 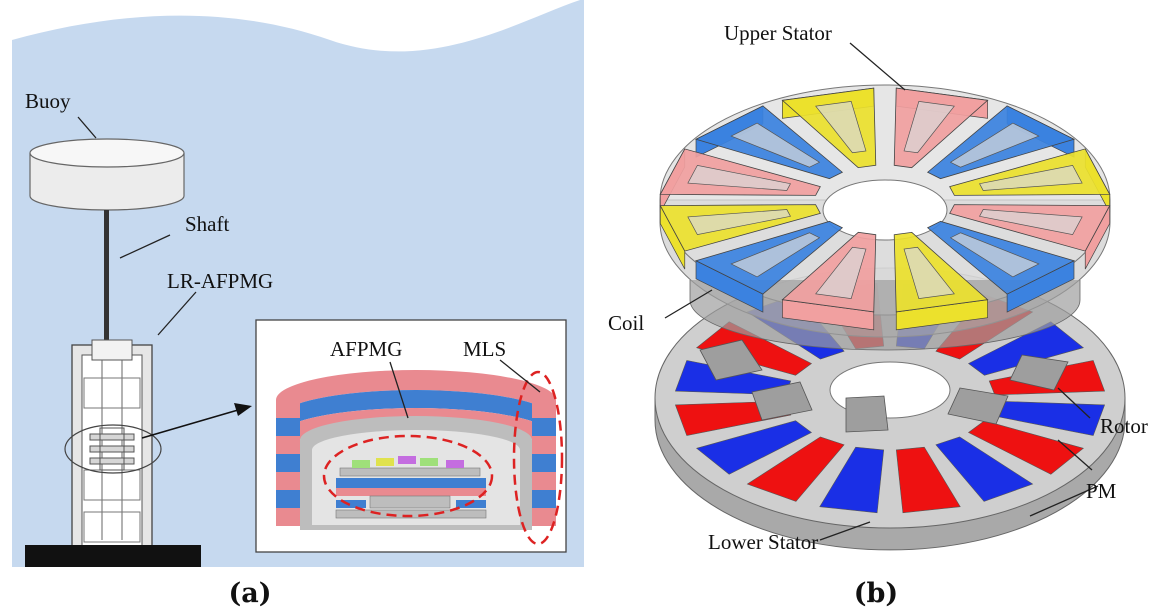 What do you see at coordinates (626, 323) in the screenshot?
I see `coil-label: Coil` at bounding box center [626, 323].